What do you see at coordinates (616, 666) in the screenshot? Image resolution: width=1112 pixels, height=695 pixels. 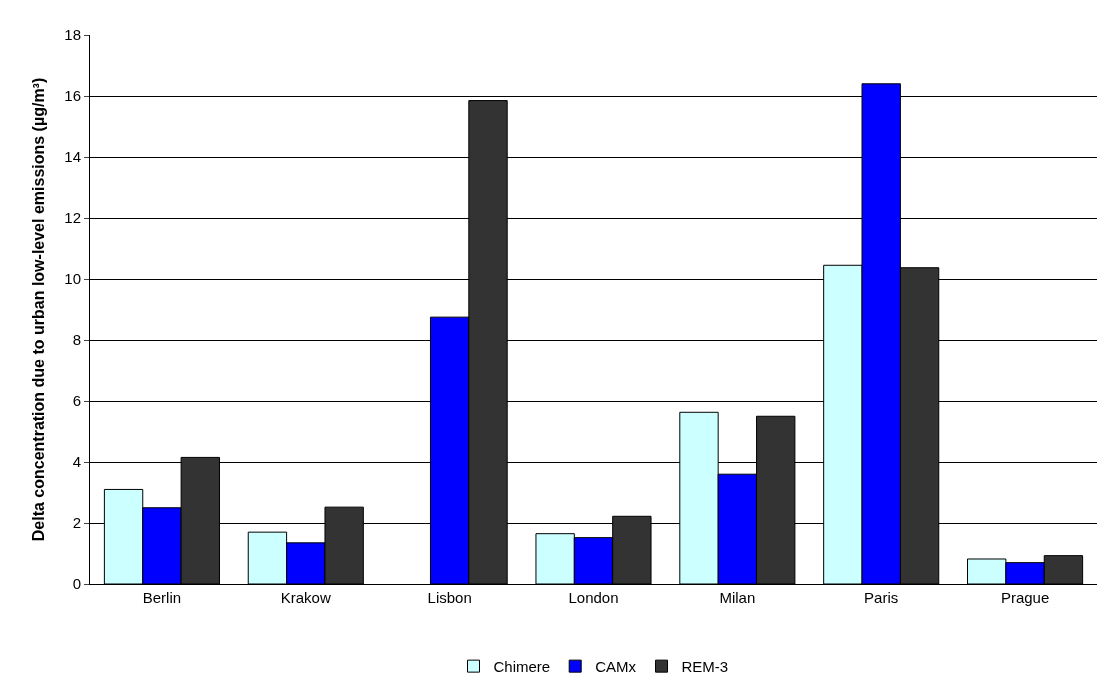 I see `legend-label: CAMx` at bounding box center [616, 666].